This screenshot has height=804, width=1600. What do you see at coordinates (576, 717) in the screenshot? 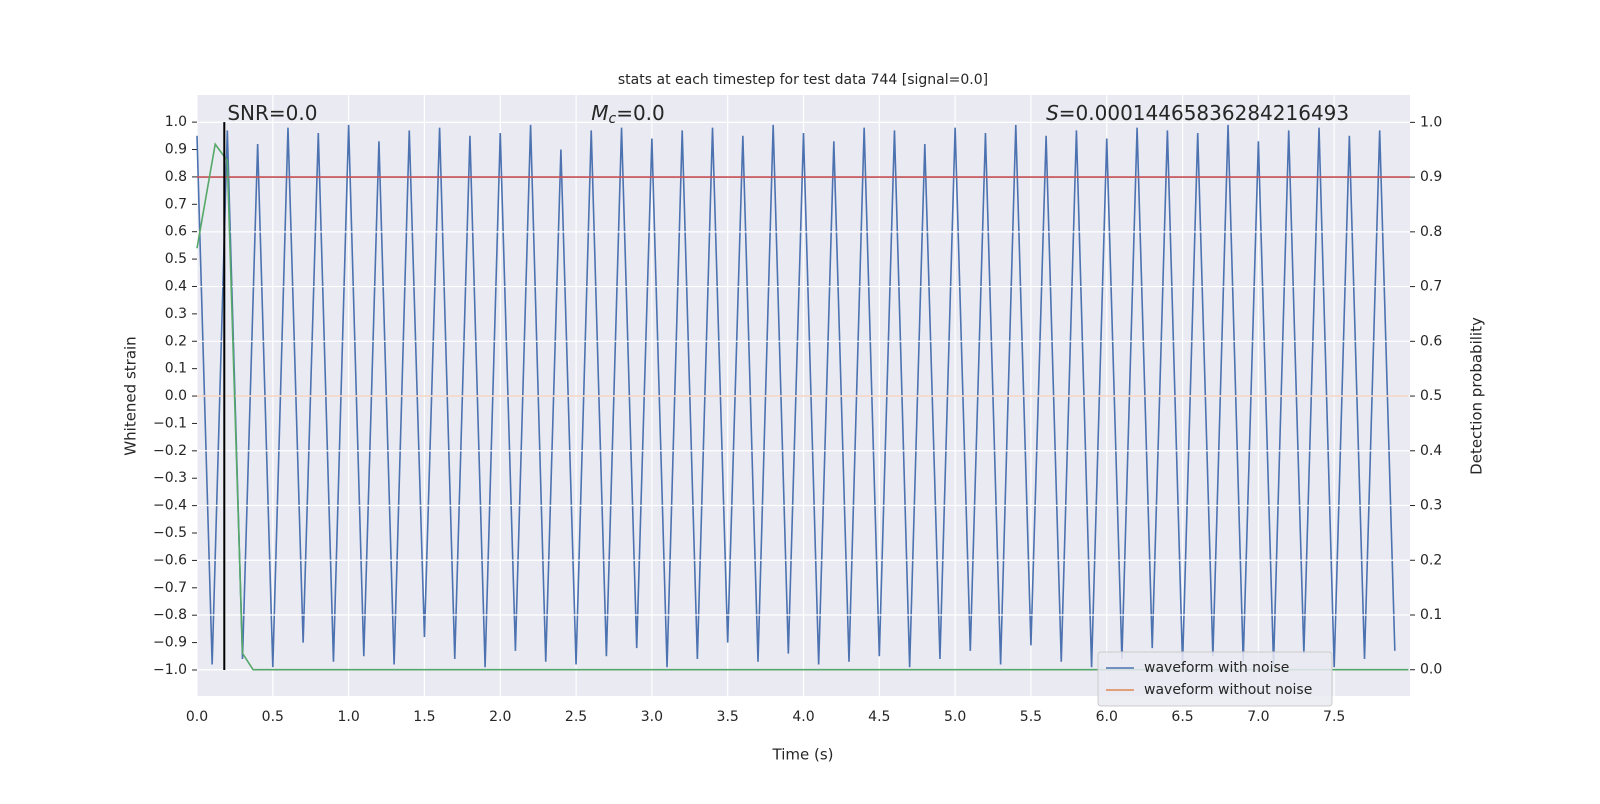
I see `x-tick-label: 2.5` at bounding box center [576, 717].